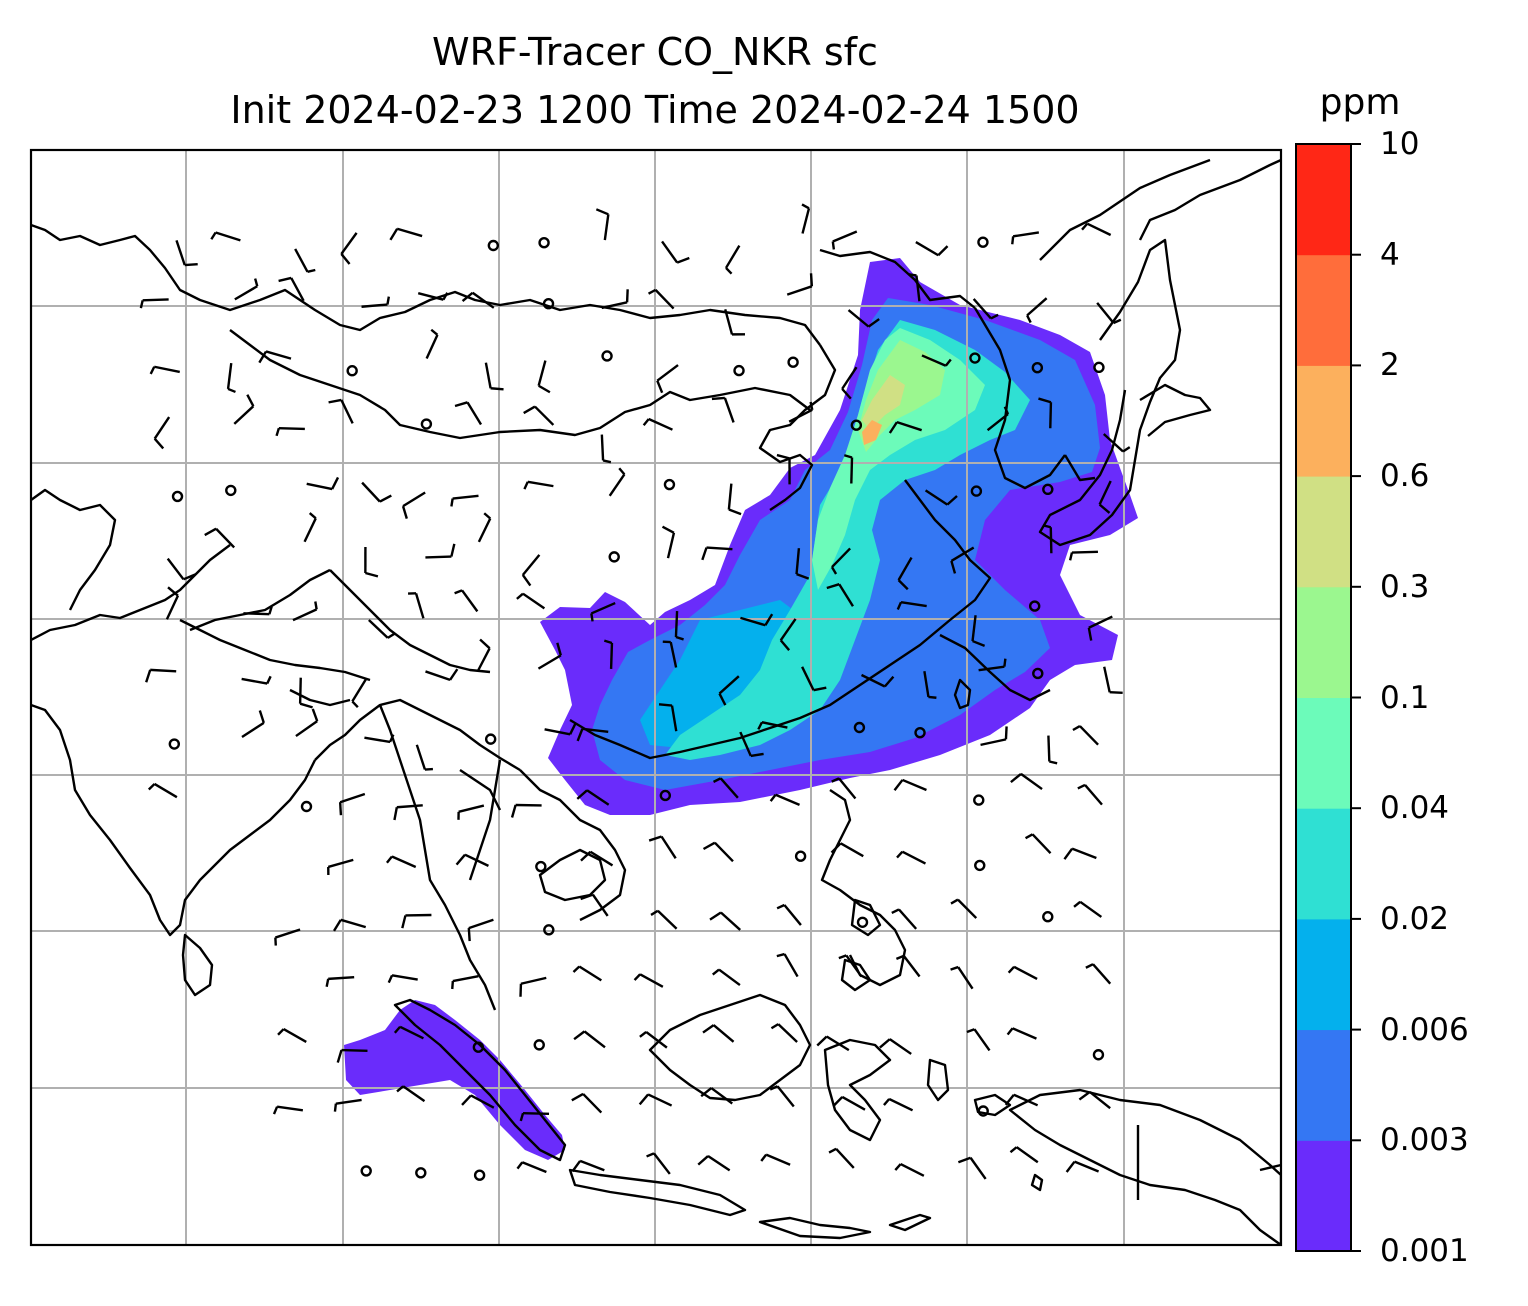 Image resolution: width=1528 pixels, height=1306 pixels. Describe the element at coordinates (1424, 1140) in the screenshot. I see `colorbar-tick-label: 0.003` at that location.